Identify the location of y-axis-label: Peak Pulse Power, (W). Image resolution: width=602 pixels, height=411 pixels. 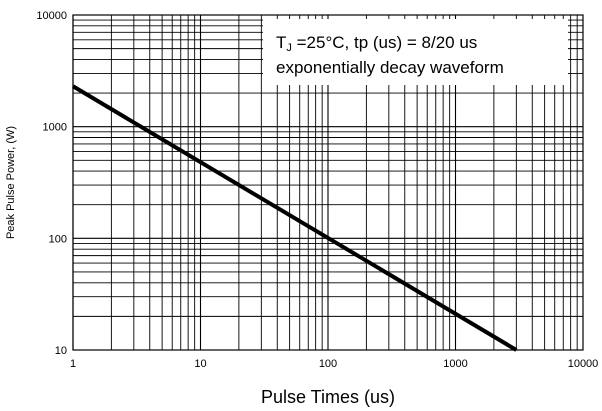
(11, 182).